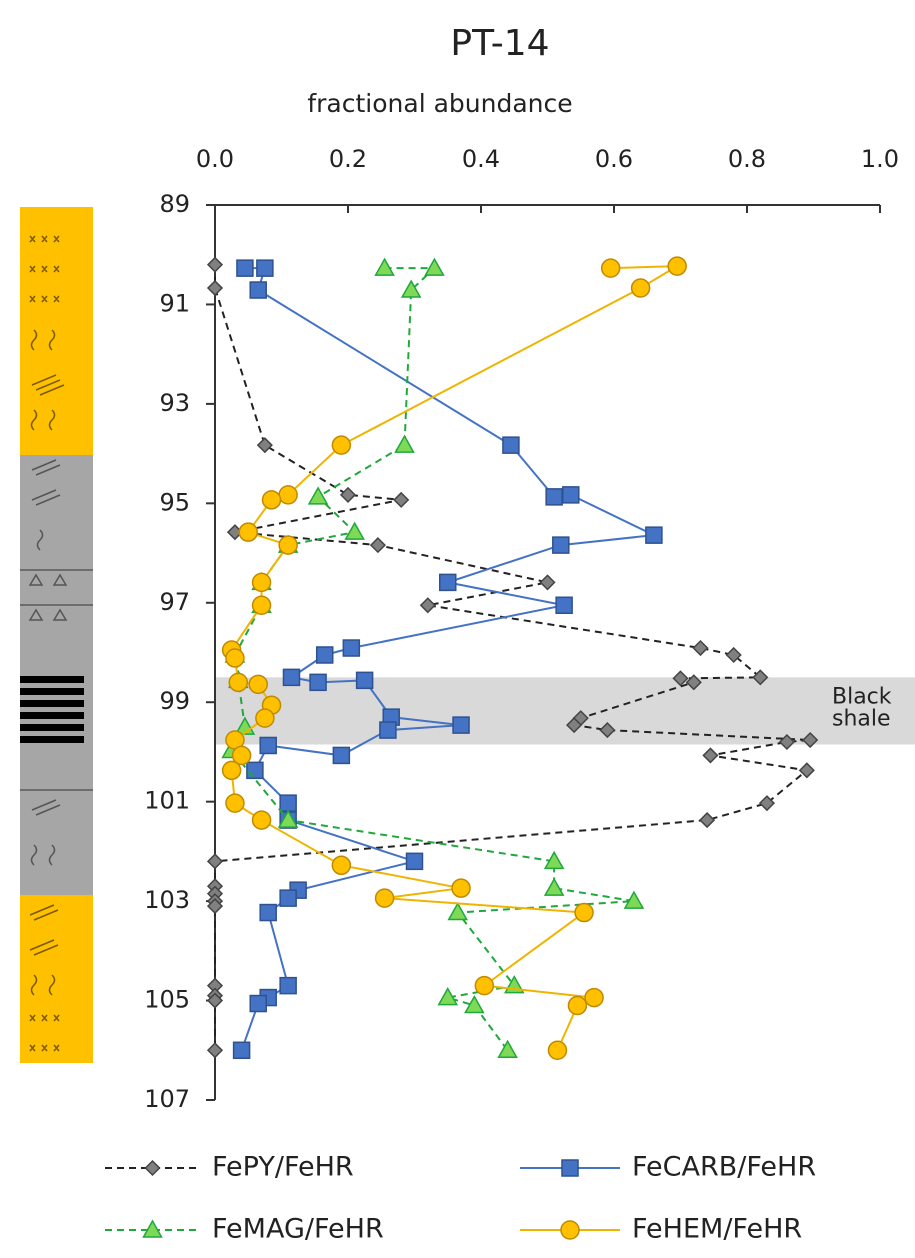 This screenshot has height=1258, width=915. Describe the element at coordinates (167, 1099) in the screenshot. I see `y-tick-label: 107` at that location.